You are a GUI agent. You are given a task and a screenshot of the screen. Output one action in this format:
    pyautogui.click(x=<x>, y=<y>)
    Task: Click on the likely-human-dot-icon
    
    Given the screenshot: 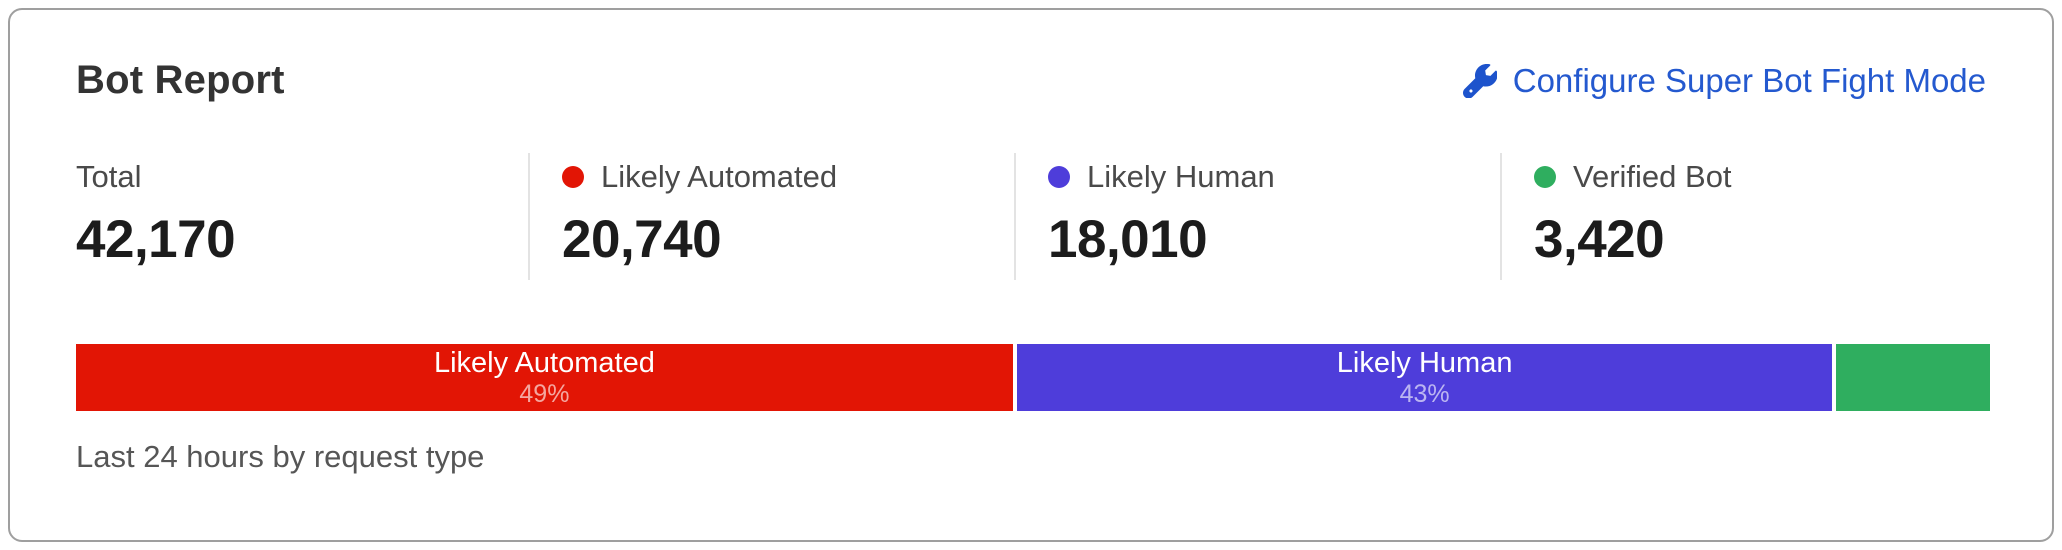 What is the action you would take?
    pyautogui.click(x=1059, y=177)
    